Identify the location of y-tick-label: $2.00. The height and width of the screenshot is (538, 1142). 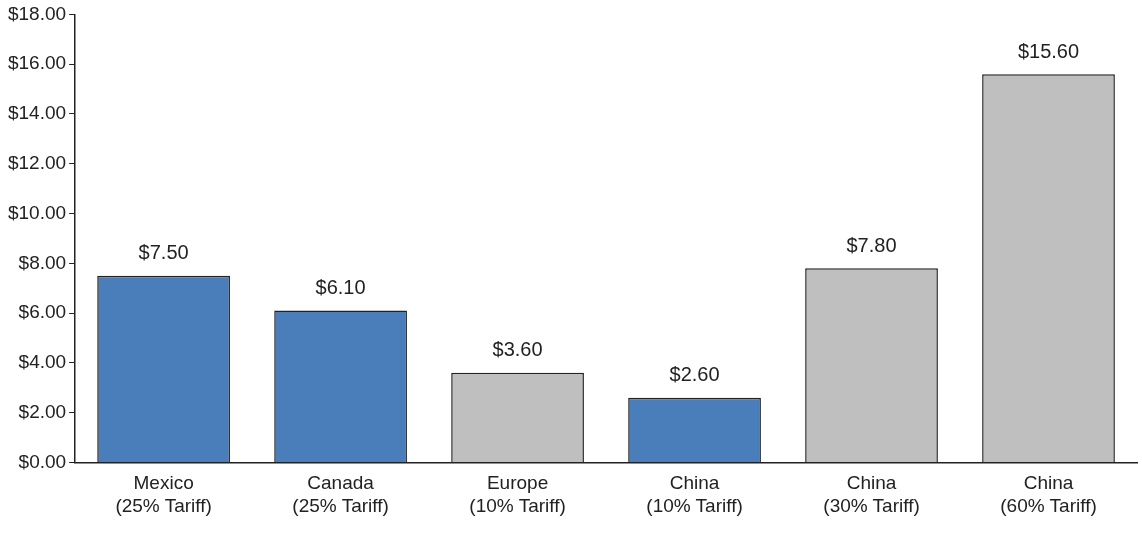
(42, 411).